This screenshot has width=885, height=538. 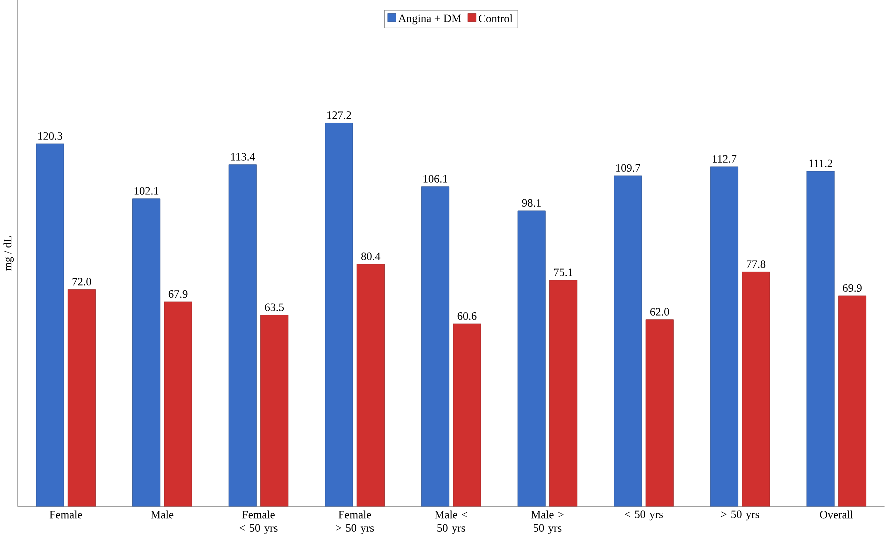 I want to click on x-tick-label: Male > 50 yrs, so click(x=547, y=522).